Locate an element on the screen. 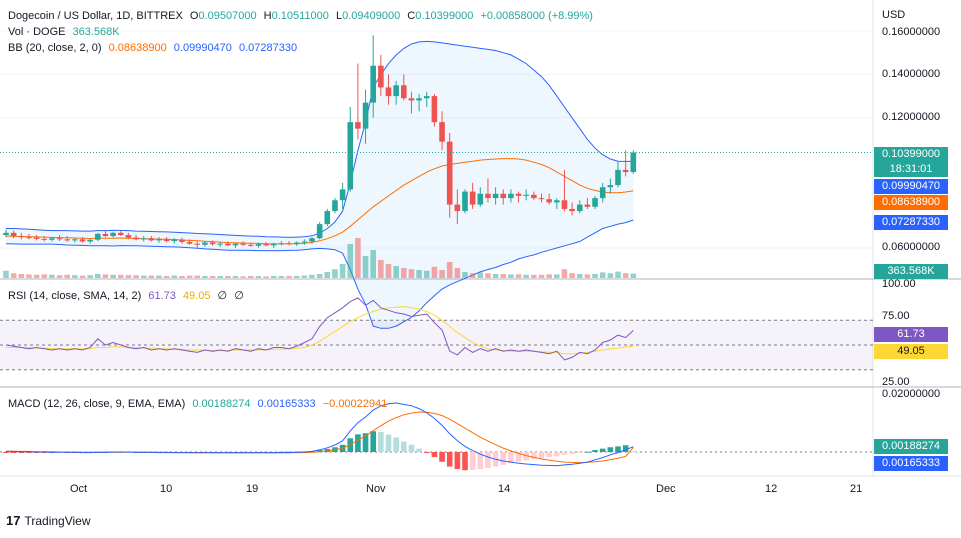  x-tick: Nov is located at coordinates (376, 489).